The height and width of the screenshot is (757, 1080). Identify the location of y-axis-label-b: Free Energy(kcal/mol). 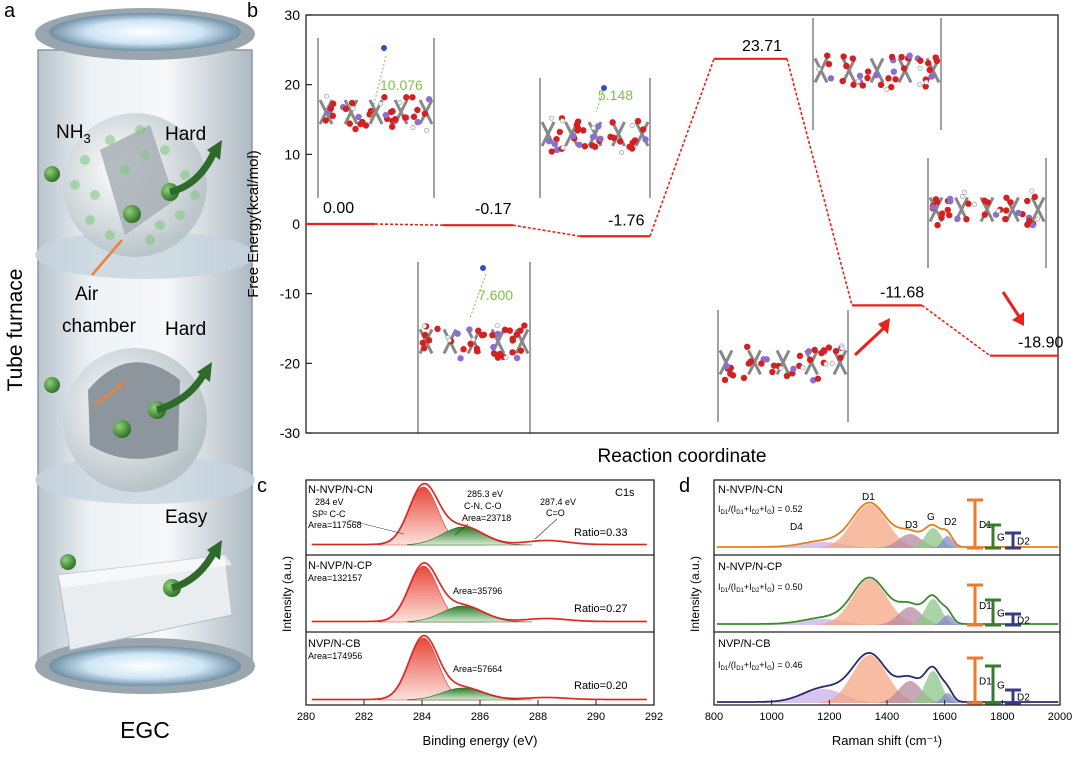
(253, 224).